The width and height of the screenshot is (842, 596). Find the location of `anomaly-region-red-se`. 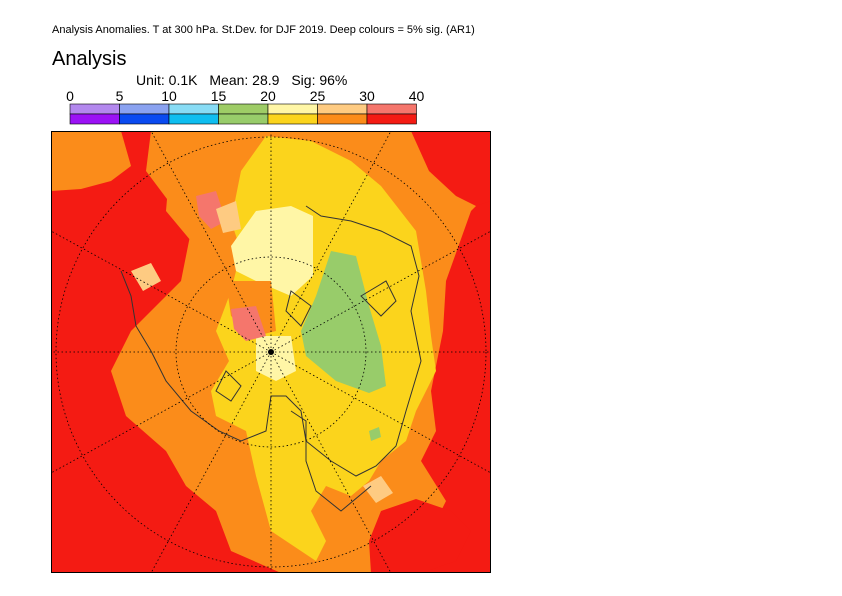

anomaly-region-red-se is located at coordinates (420, 536).